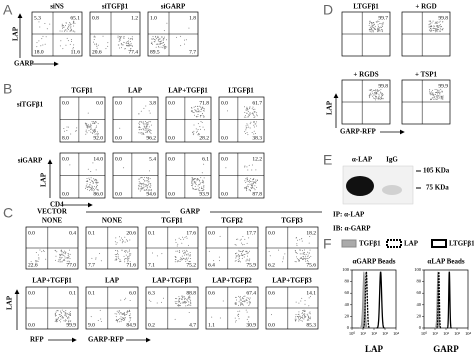 The image size is (474, 357). Describe the element at coordinates (191, 293) in the screenshot. I see `quadrant-value: 88.8` at that location.